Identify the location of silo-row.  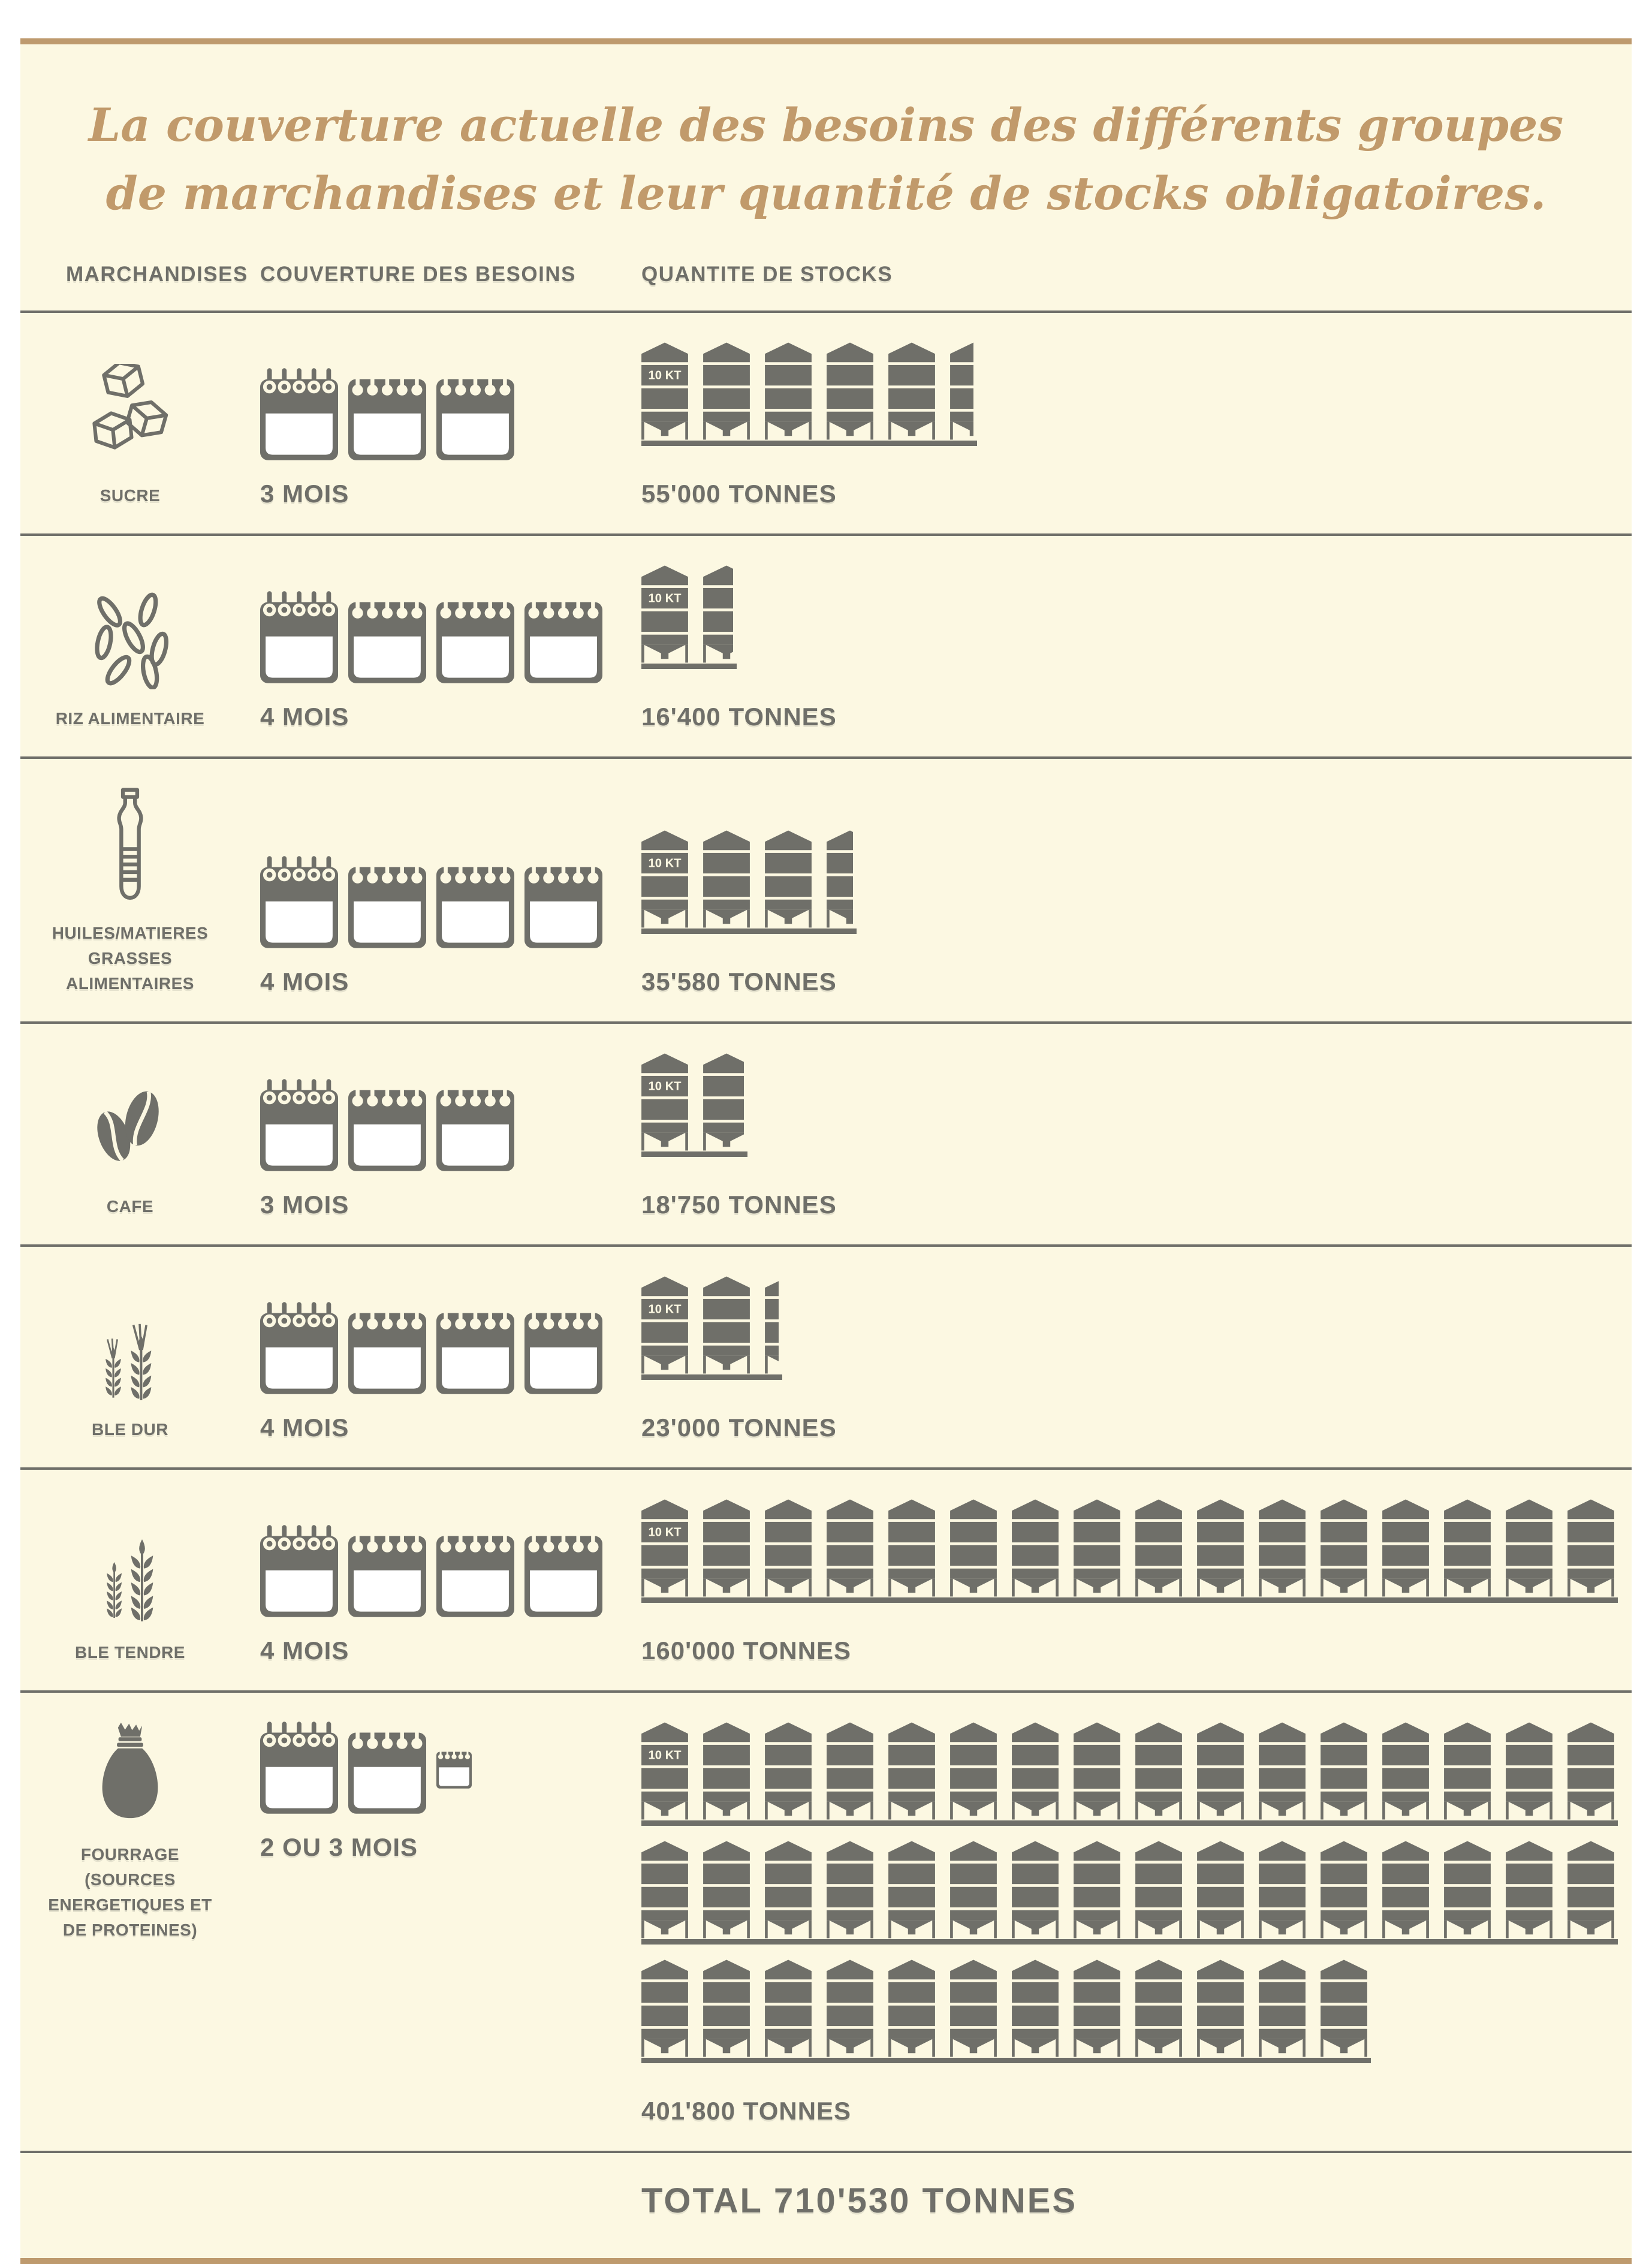
(1129, 1892).